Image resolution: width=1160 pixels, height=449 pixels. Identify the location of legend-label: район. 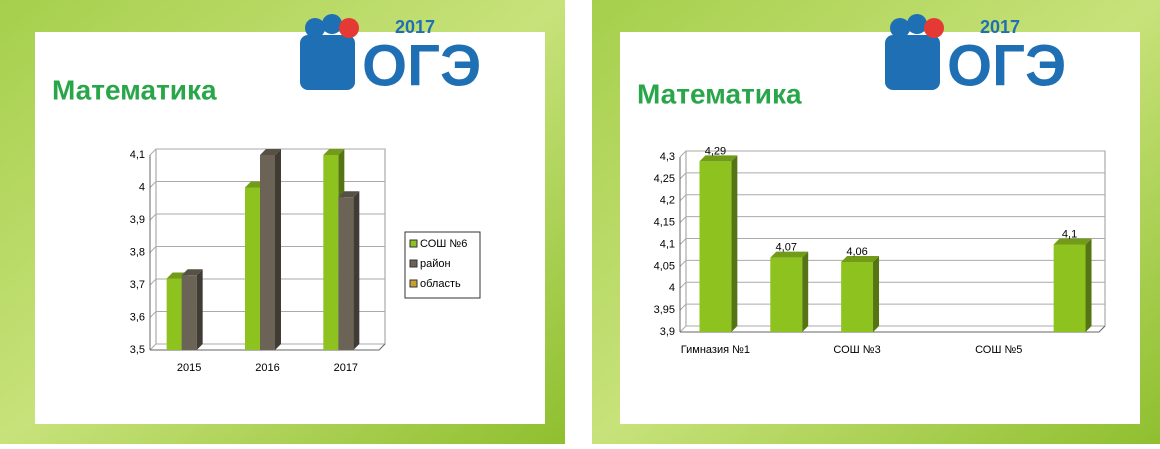
(435, 264).